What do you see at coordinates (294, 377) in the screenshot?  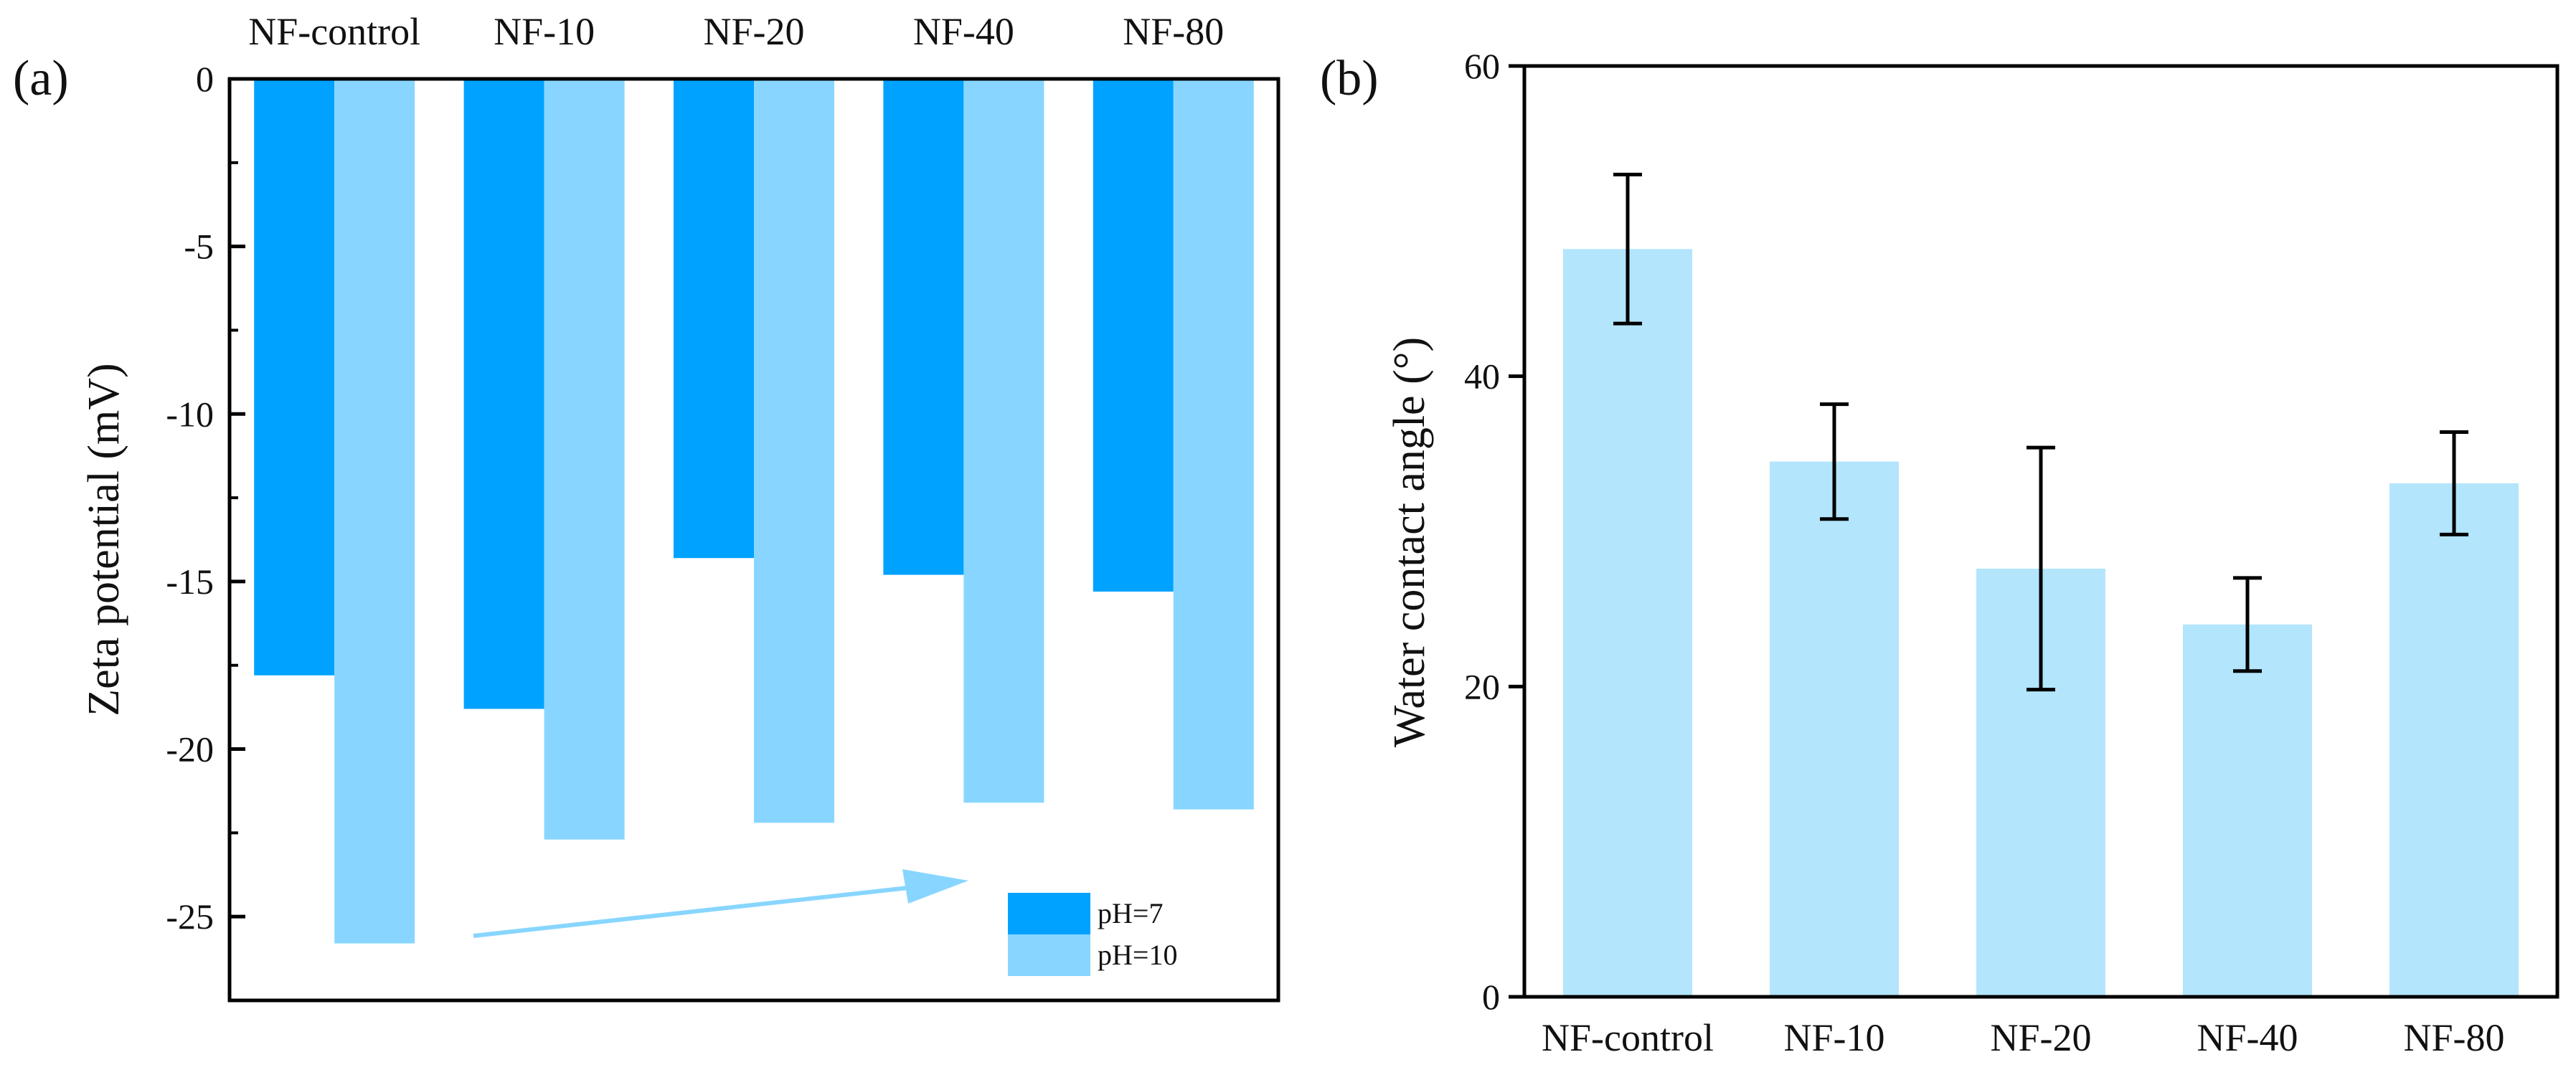 I see `bar-ph7-nf-control` at bounding box center [294, 377].